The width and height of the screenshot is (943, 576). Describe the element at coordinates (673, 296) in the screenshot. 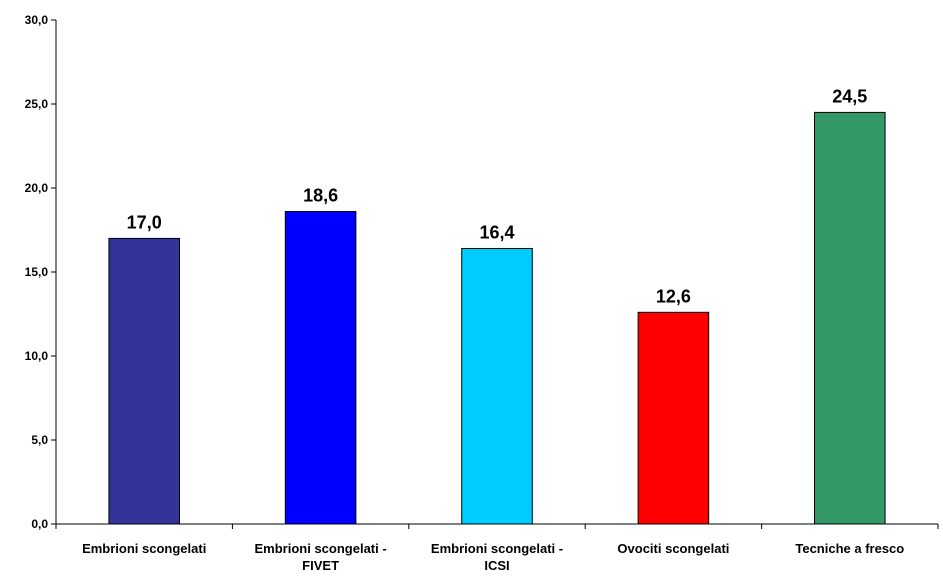

I see `data-label: 12,6` at that location.